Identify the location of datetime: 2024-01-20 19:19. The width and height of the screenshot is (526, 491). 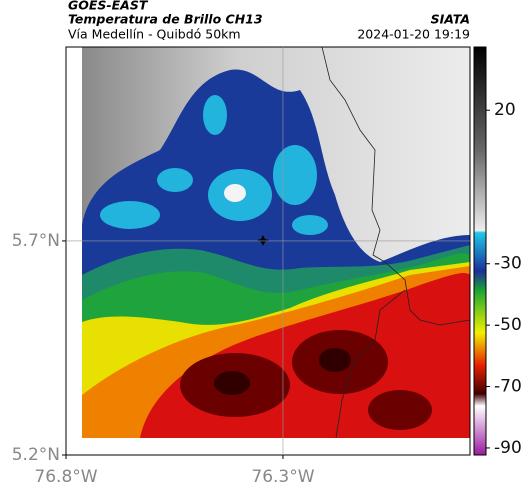
(413, 34).